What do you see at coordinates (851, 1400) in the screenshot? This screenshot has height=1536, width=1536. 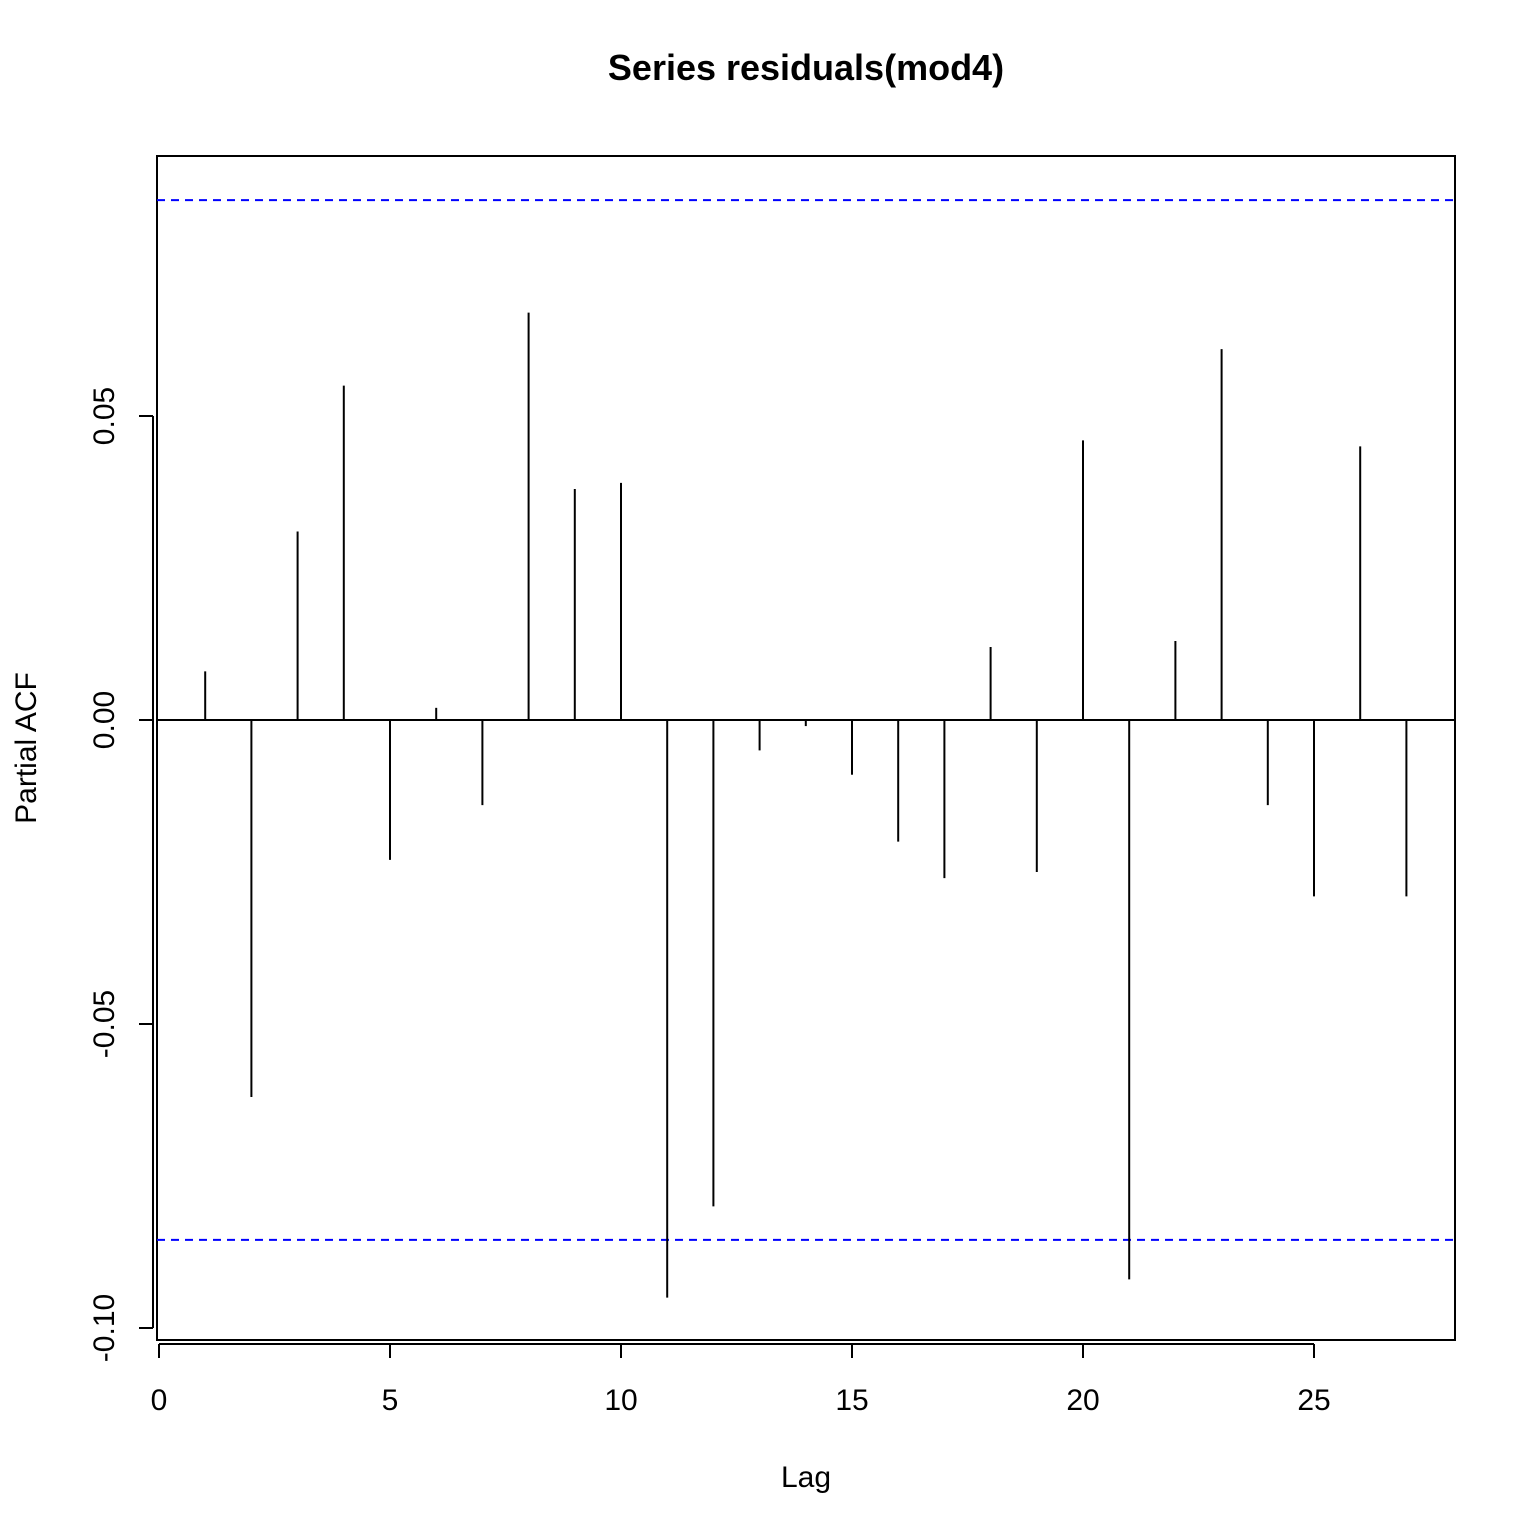 I see `x-tick-label: 15` at bounding box center [851, 1400].